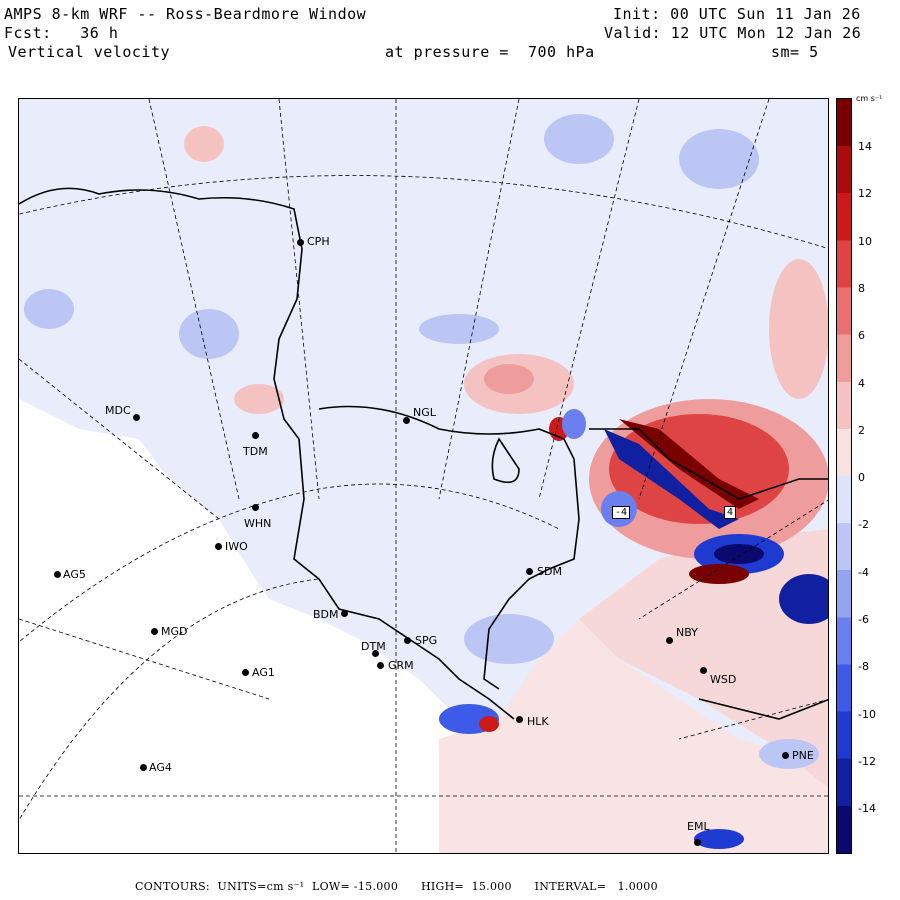  I want to click on colorbar-tick-label: -6, so click(863, 619).